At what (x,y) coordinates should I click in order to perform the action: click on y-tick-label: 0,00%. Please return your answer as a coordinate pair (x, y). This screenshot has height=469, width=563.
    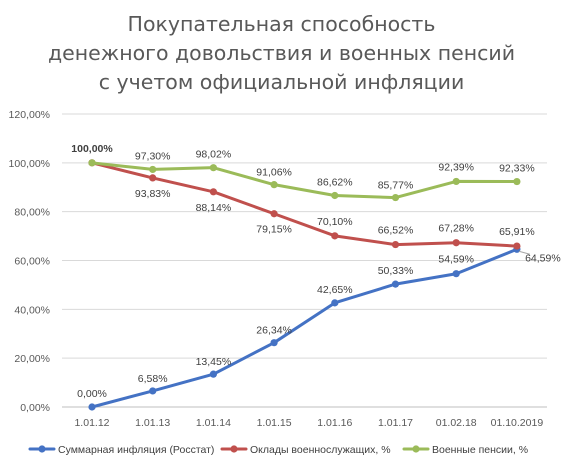
    Looking at the image, I should click on (35, 408).